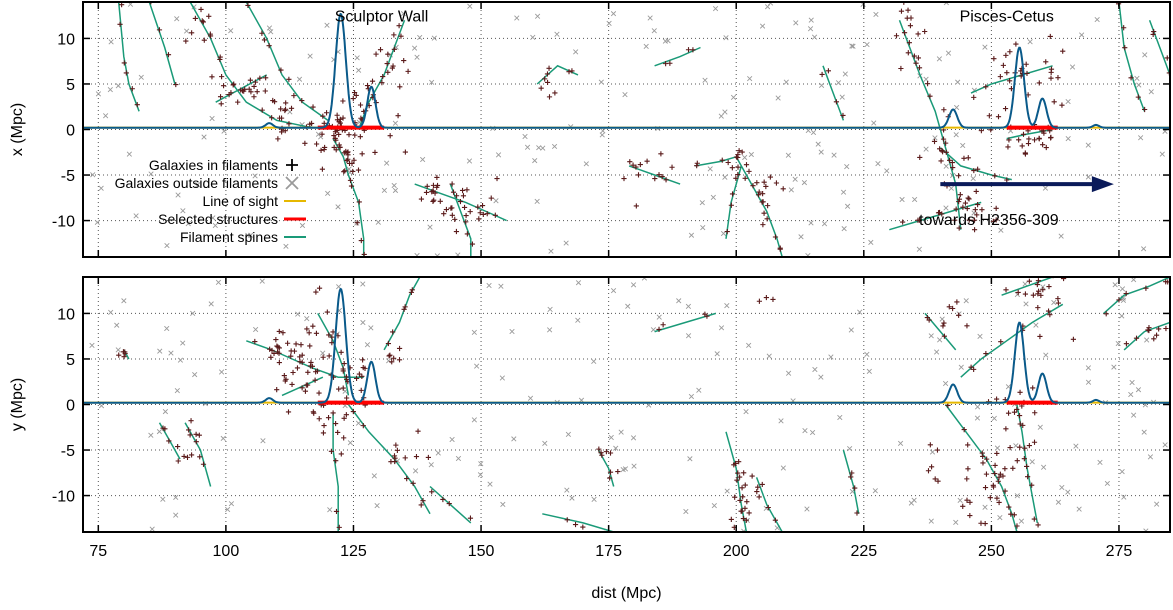 The width and height of the screenshot is (1173, 610). I want to click on annotation-label: Sculptor Wall, so click(382, 17).